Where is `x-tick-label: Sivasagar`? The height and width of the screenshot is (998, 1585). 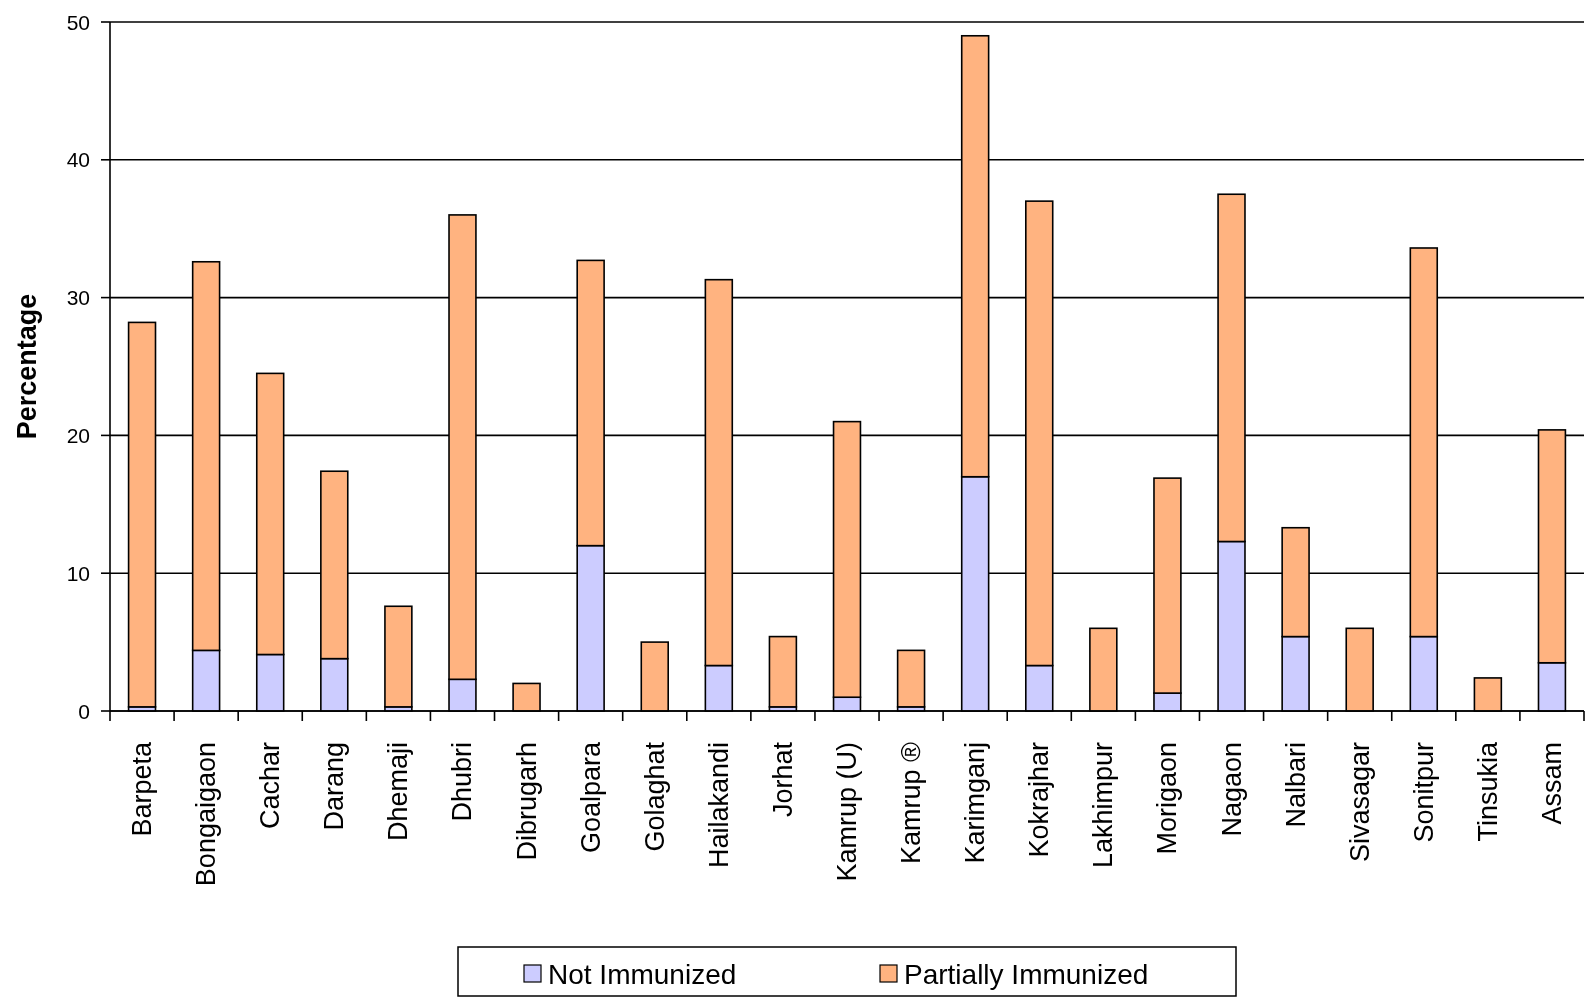 x-tick-label: Sivasagar is located at coordinates (1359, 802).